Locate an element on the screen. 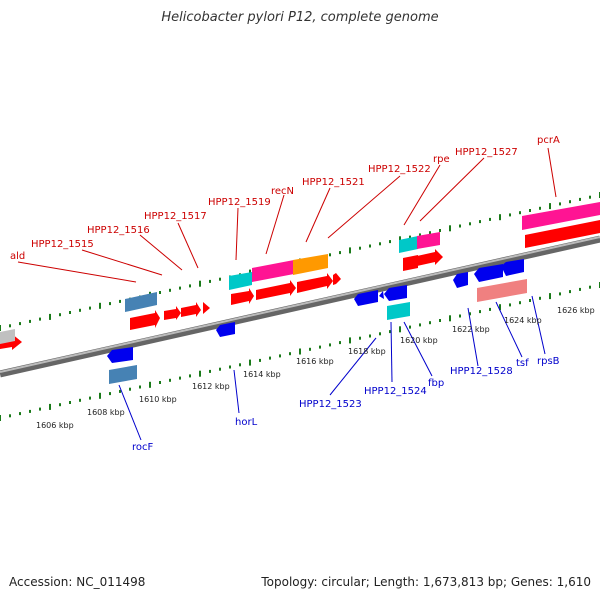 The image size is (600, 600). ruler-label-1618: 1618 kbp is located at coordinates (367, 351).